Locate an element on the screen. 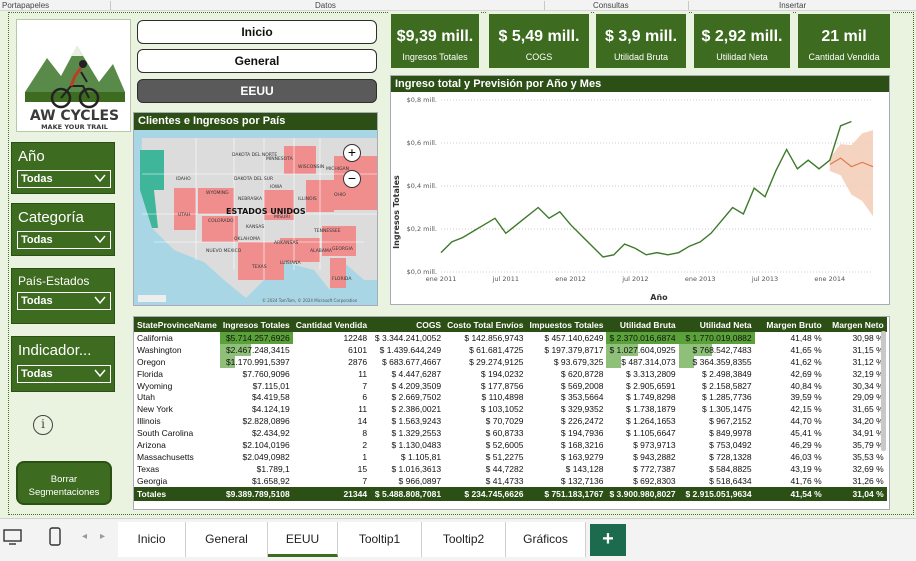 The image size is (916, 561). table-cell: $ 518,6434 is located at coordinates (730, 480).